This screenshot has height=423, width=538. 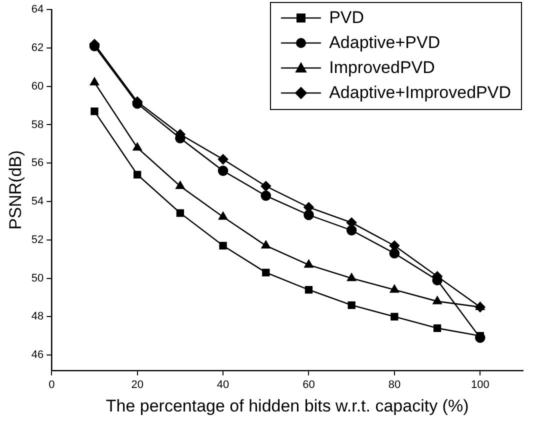 I want to click on x-tick-label: 40, so click(x=223, y=385).